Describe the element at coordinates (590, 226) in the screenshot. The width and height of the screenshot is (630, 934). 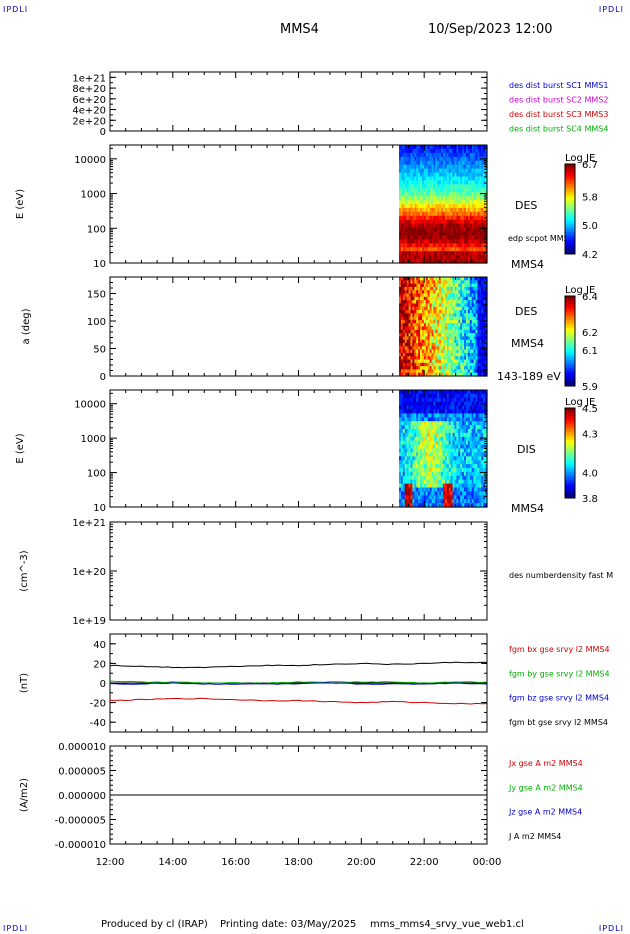
I see `colorbar-tick-label-1: 5.0` at that location.